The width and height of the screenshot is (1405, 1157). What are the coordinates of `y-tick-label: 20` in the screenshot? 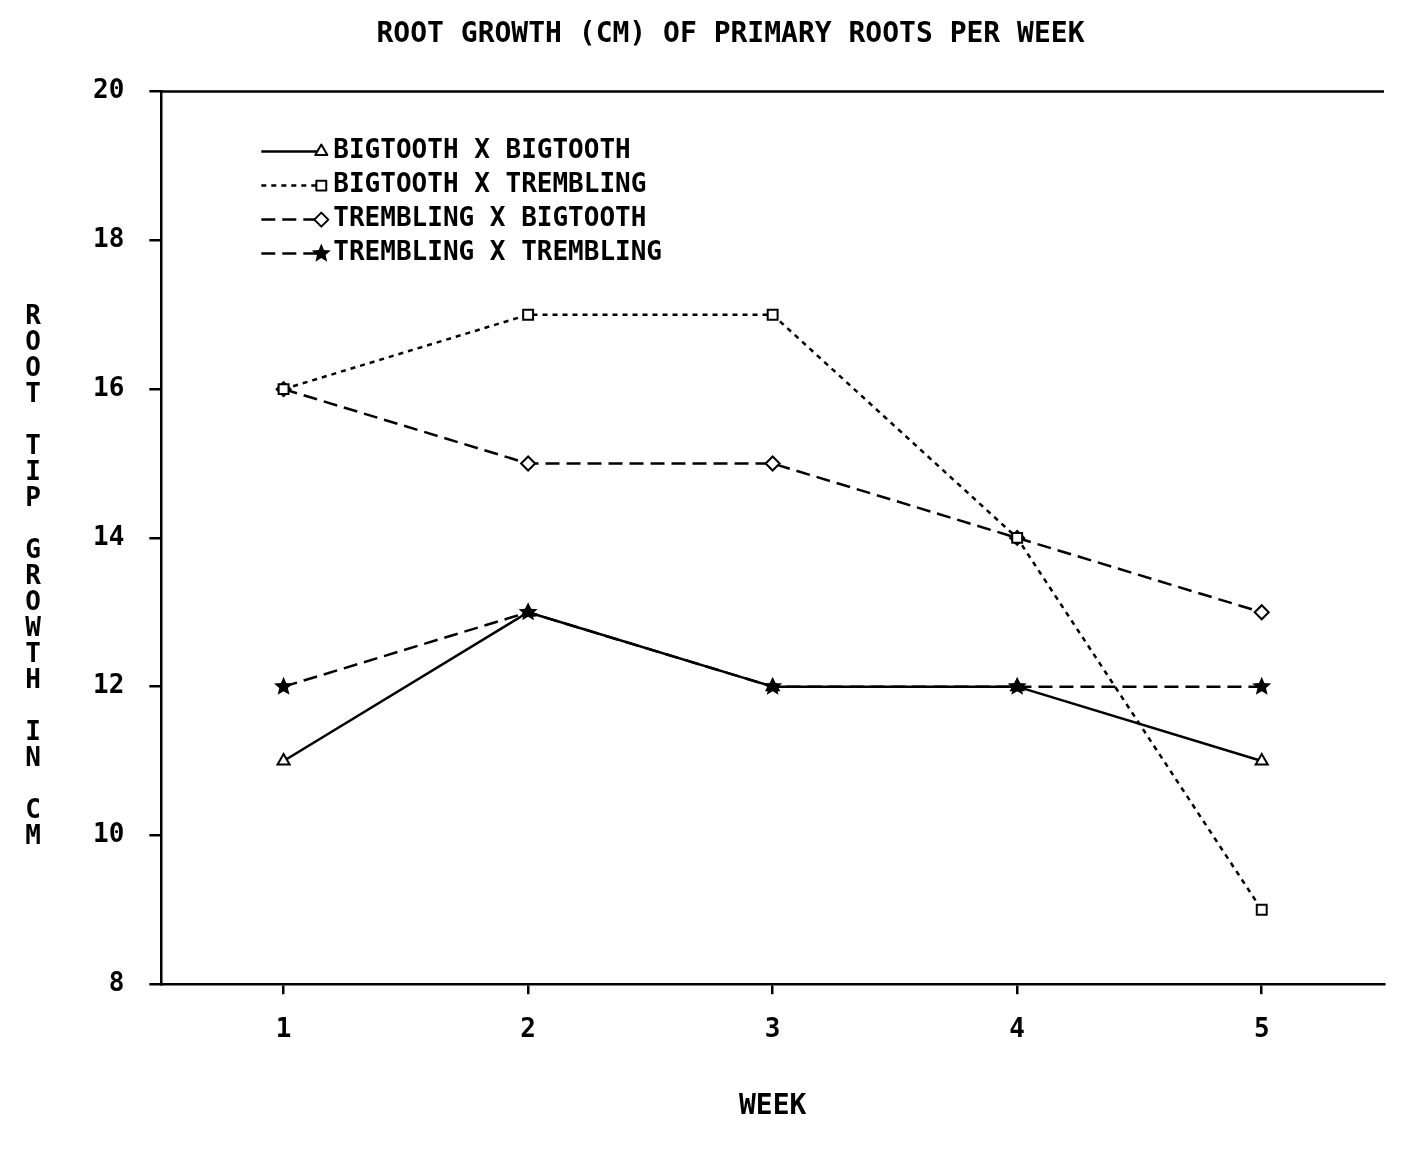 It's located at (108, 89).